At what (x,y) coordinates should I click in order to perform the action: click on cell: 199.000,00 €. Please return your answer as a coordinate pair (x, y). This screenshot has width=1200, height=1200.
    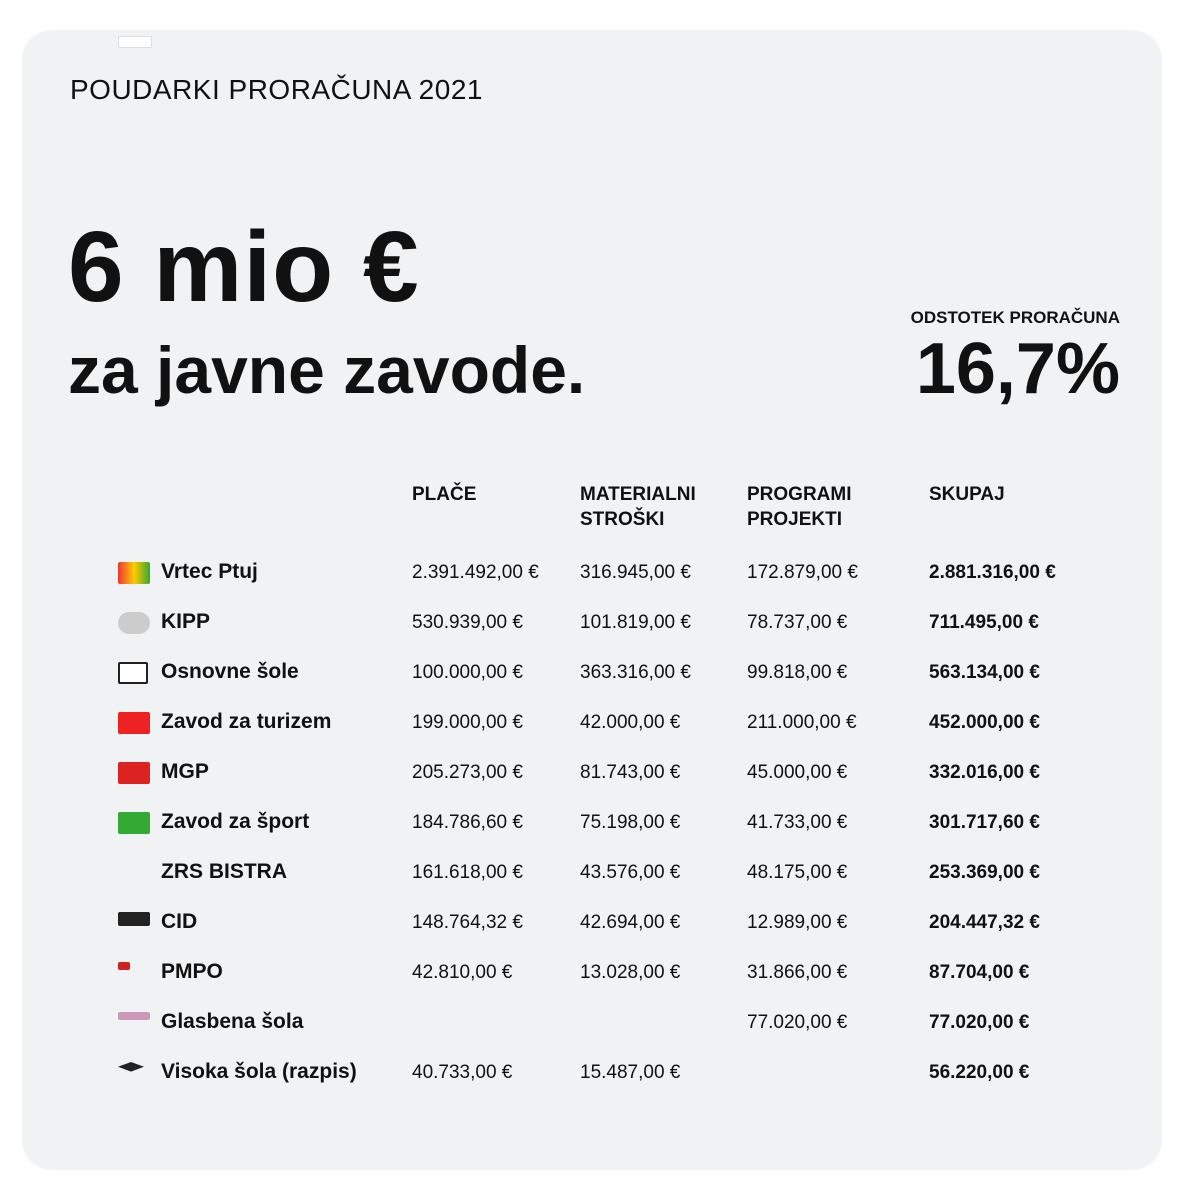
    Looking at the image, I should click on (467, 722).